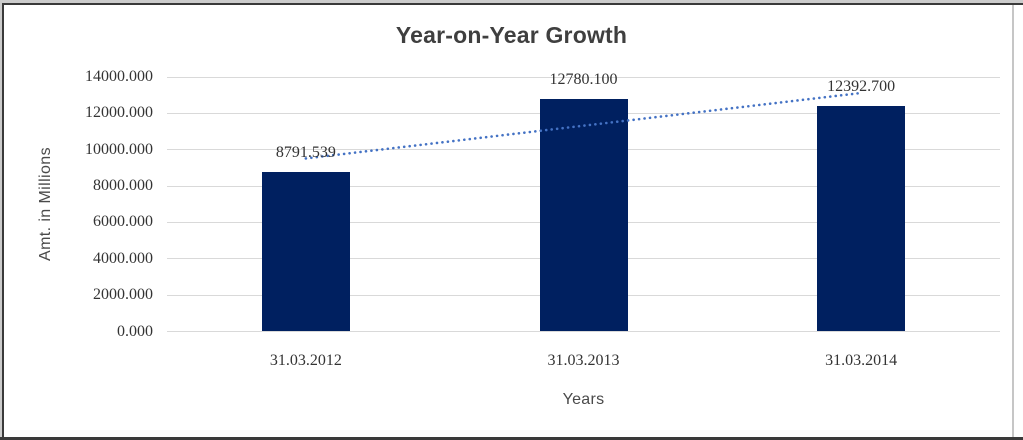 The height and width of the screenshot is (440, 1023). Describe the element at coordinates (583, 80) in the screenshot. I see `bar-data-label: 12780.100` at that location.